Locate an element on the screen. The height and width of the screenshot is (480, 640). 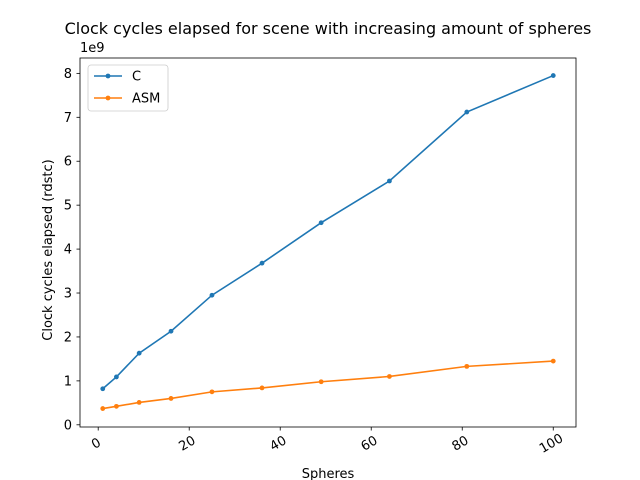
y-tick-label: 2 is located at coordinates (68, 337).